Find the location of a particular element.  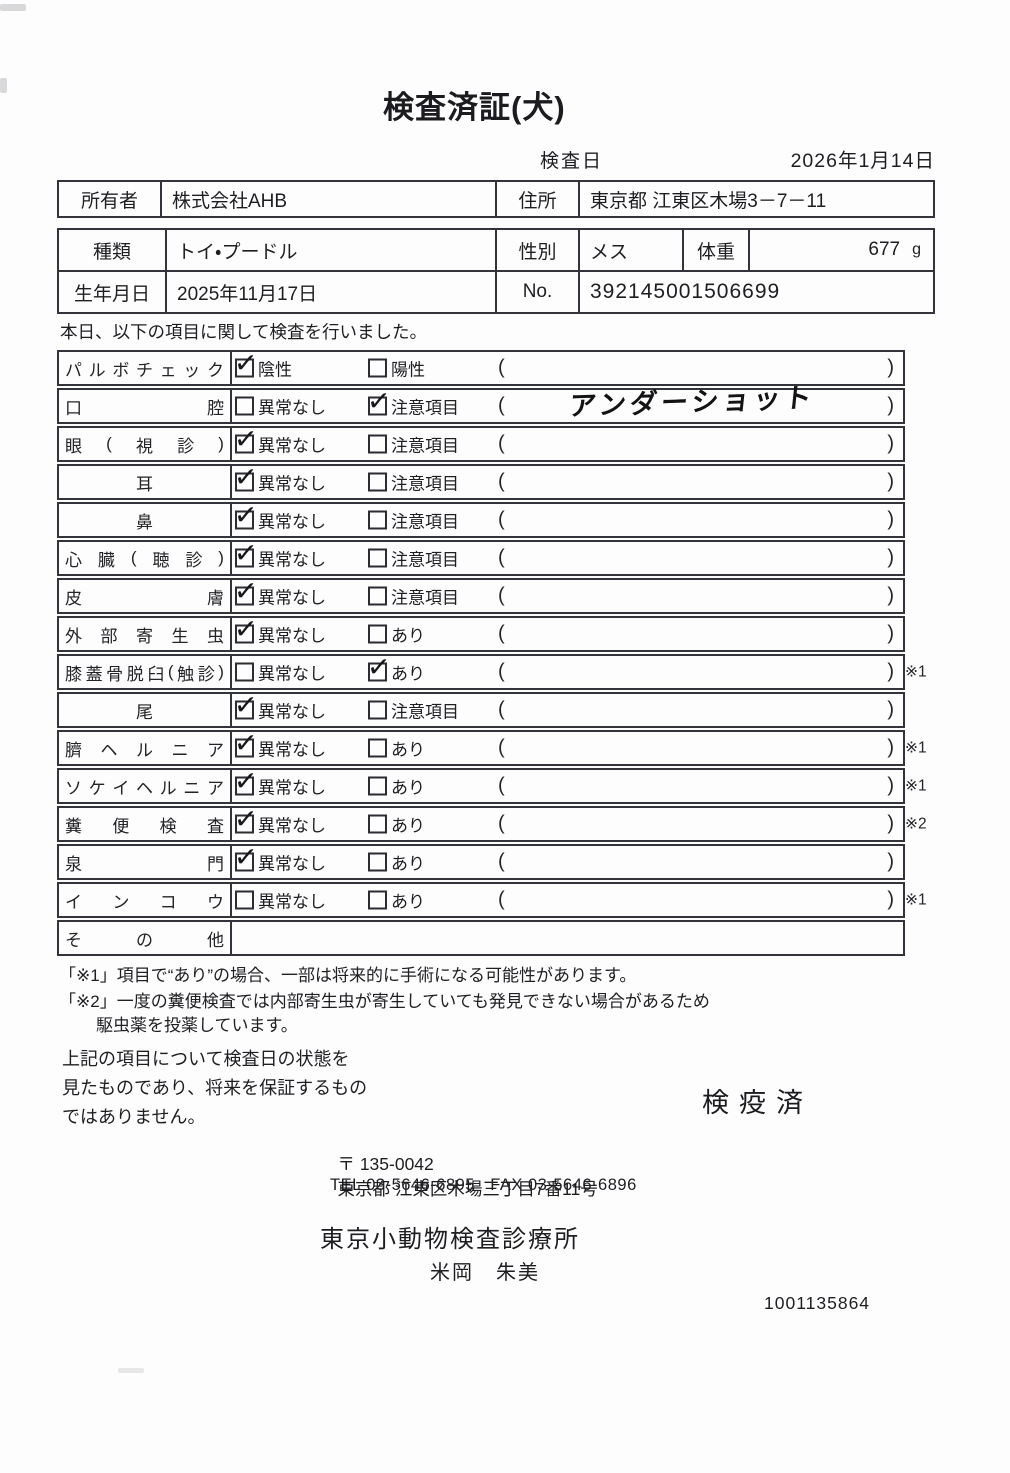

inspection-row: 眼(視診) 異常なし 注意項目 () is located at coordinates (481, 444).